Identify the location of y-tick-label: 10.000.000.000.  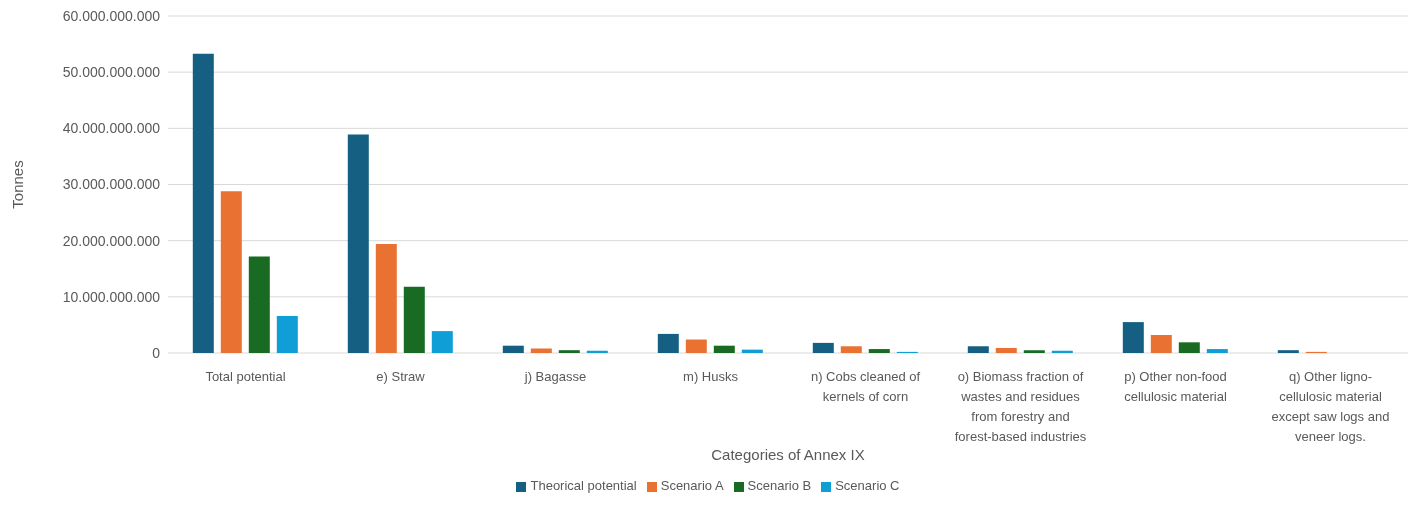
(111, 296).